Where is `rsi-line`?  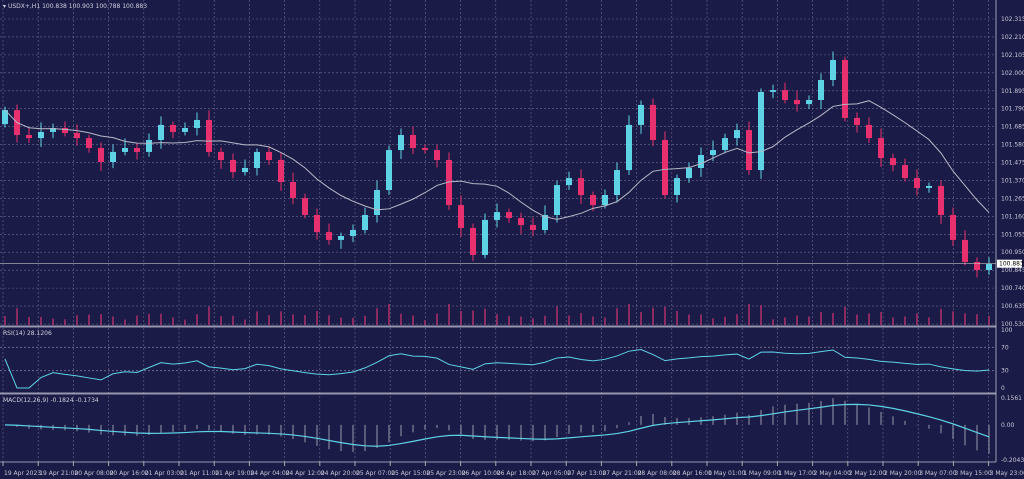 rsi-line is located at coordinates (497, 368).